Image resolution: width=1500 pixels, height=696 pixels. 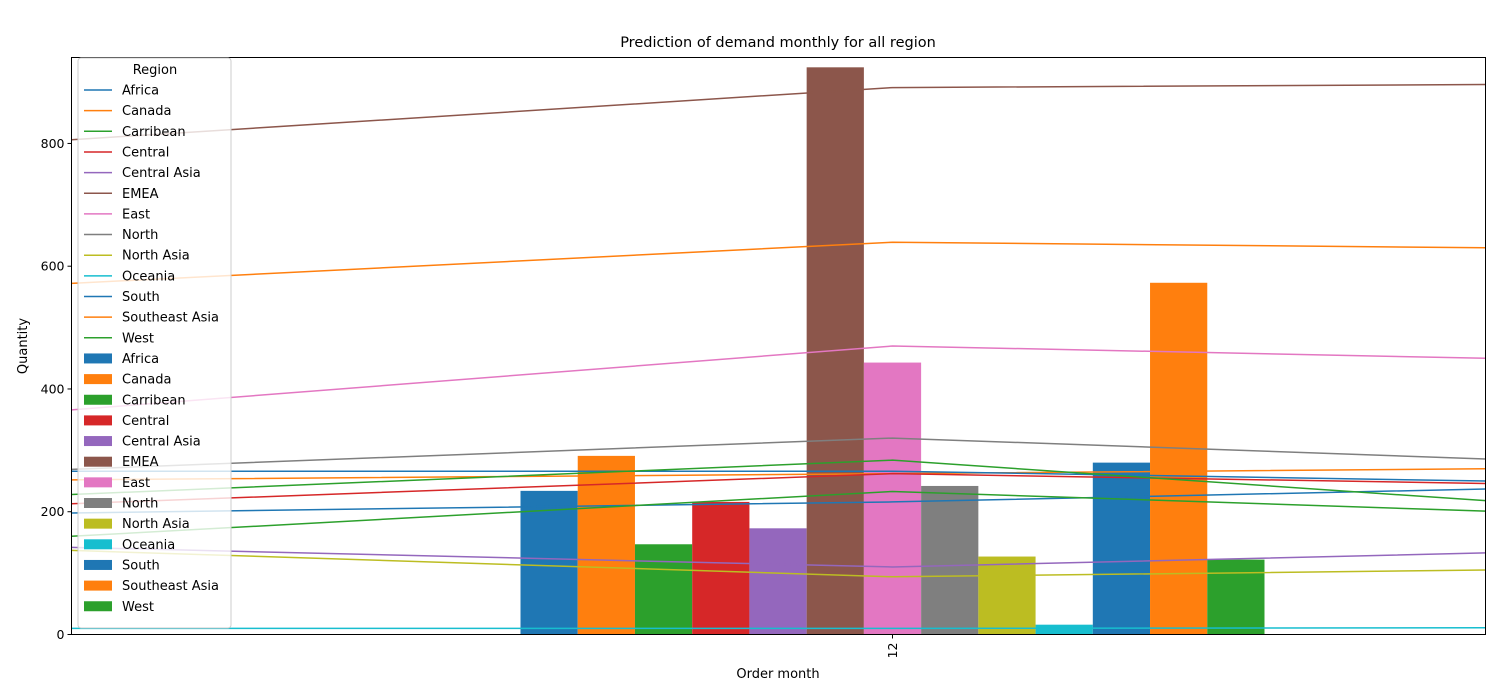 What do you see at coordinates (53, 511) in the screenshot?
I see `y-tick-label: 200` at bounding box center [53, 511].